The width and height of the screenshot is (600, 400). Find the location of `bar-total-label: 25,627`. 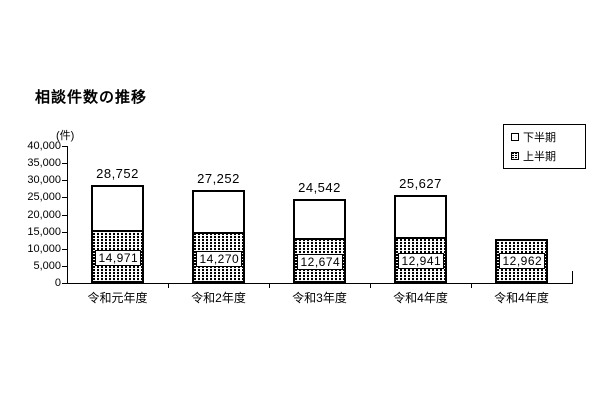

bar-total-label: 25,627 is located at coordinates (420, 183).